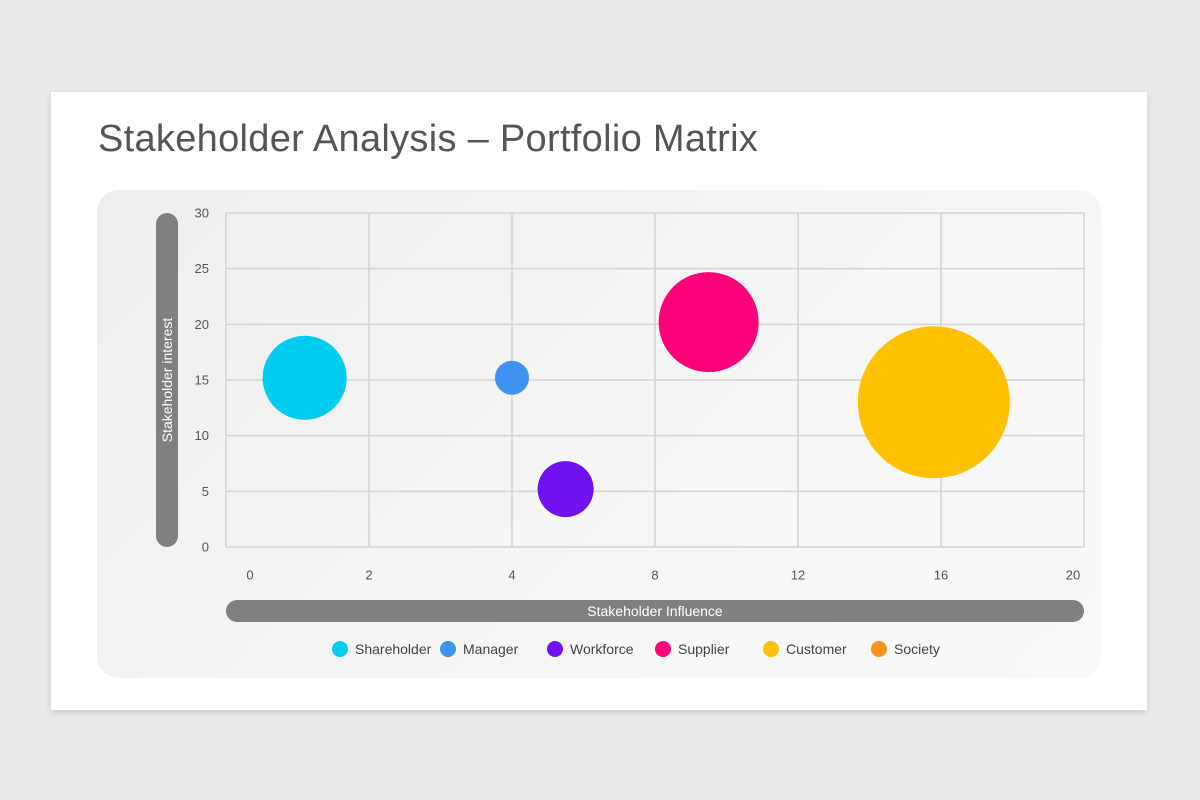 The height and width of the screenshot is (800, 1200). I want to click on legend-label: Workforce, so click(602, 649).